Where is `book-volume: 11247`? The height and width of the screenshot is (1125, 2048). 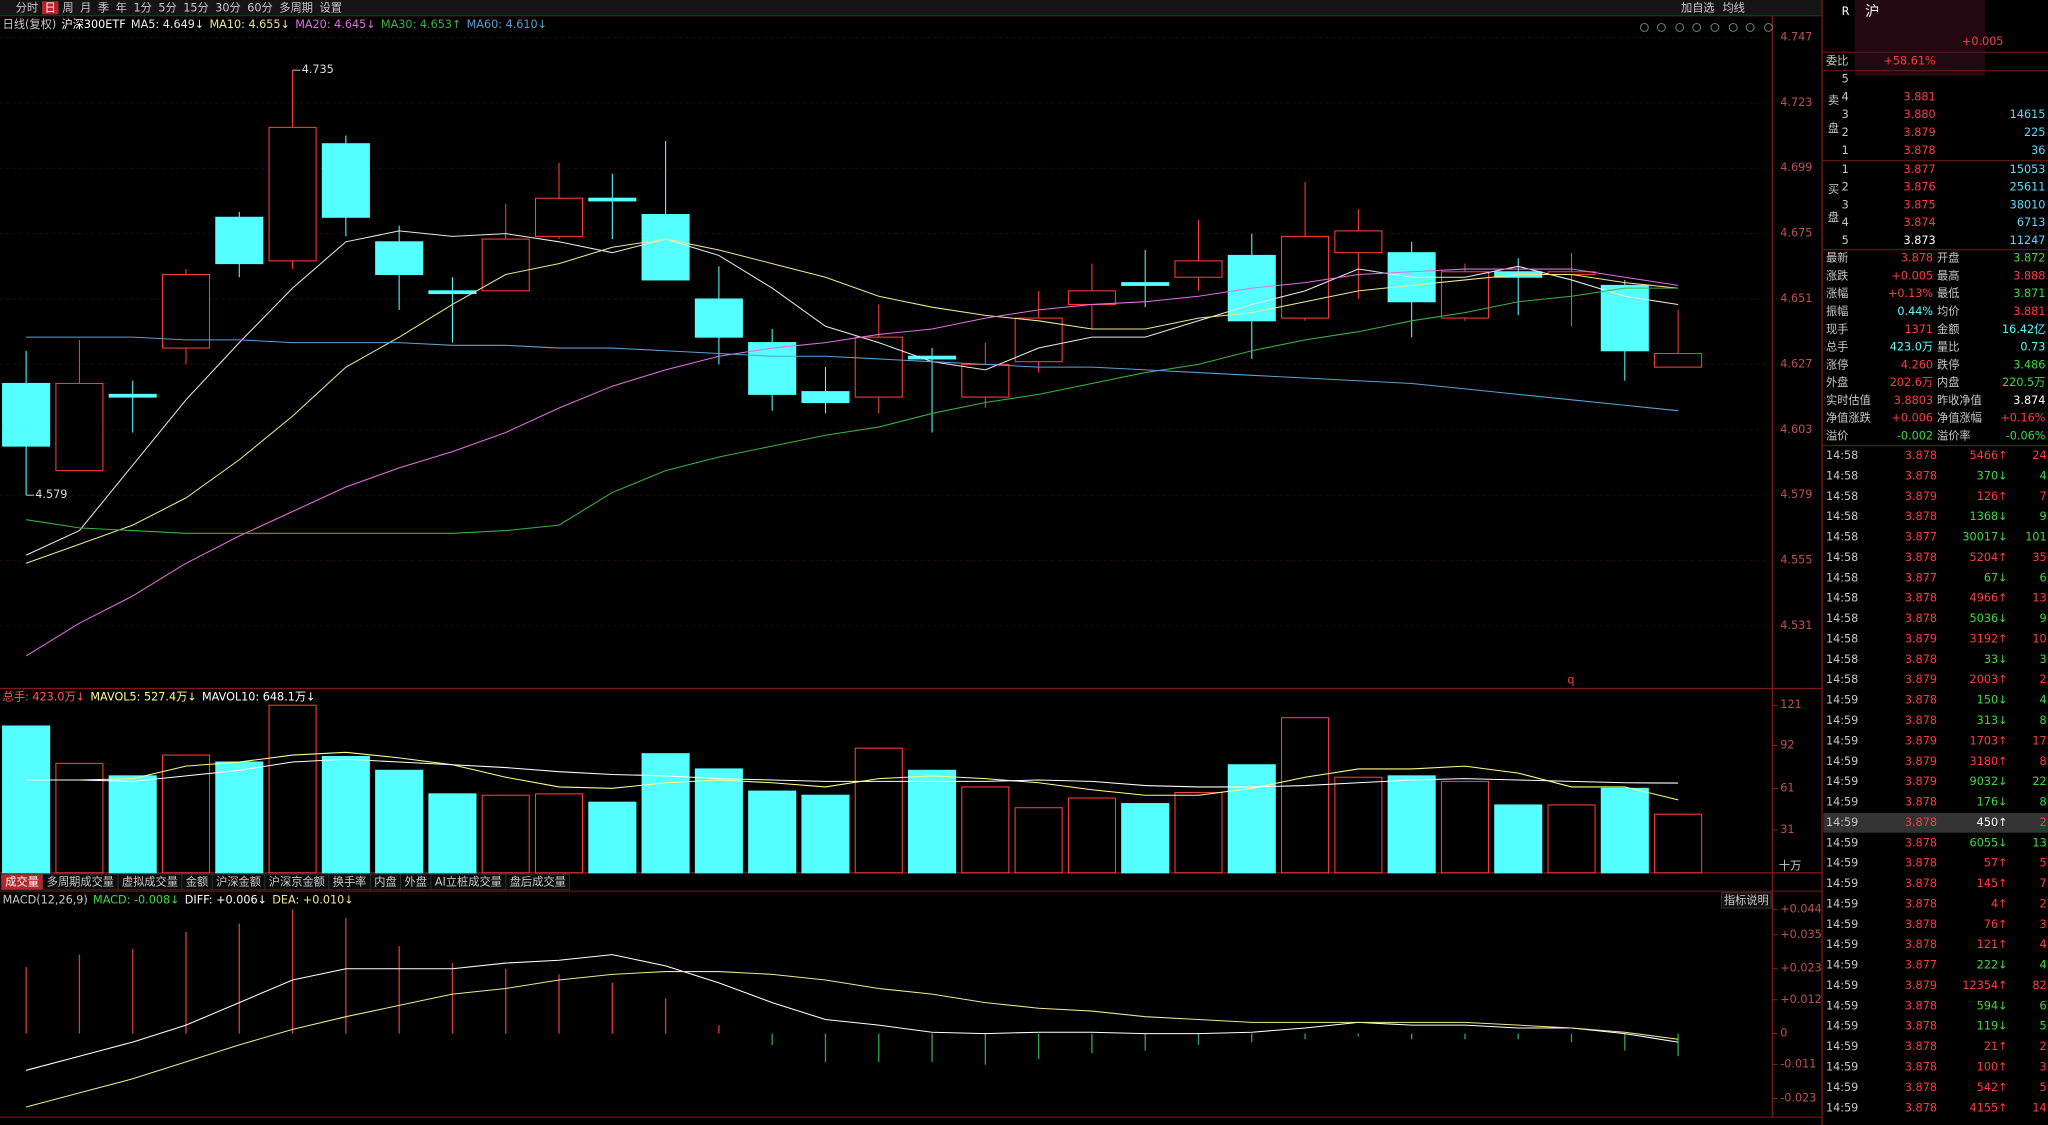 book-volume: 11247 is located at coordinates (2028, 240).